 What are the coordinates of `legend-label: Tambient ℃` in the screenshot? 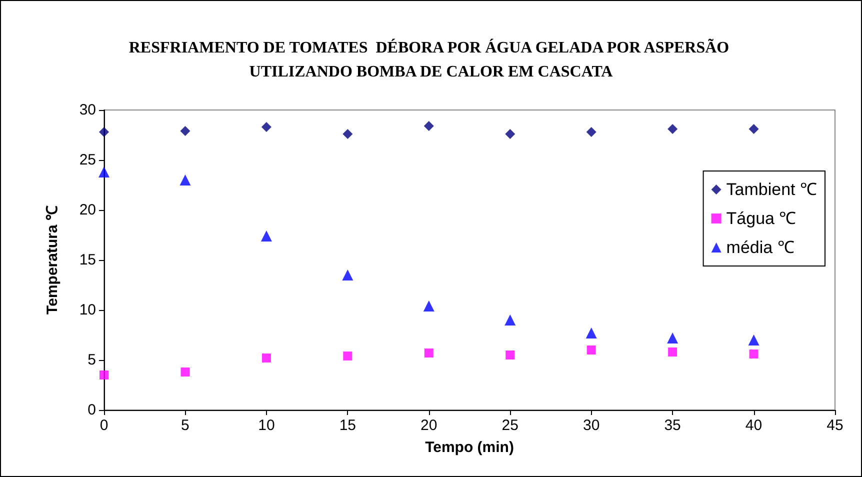 It's located at (771, 189).